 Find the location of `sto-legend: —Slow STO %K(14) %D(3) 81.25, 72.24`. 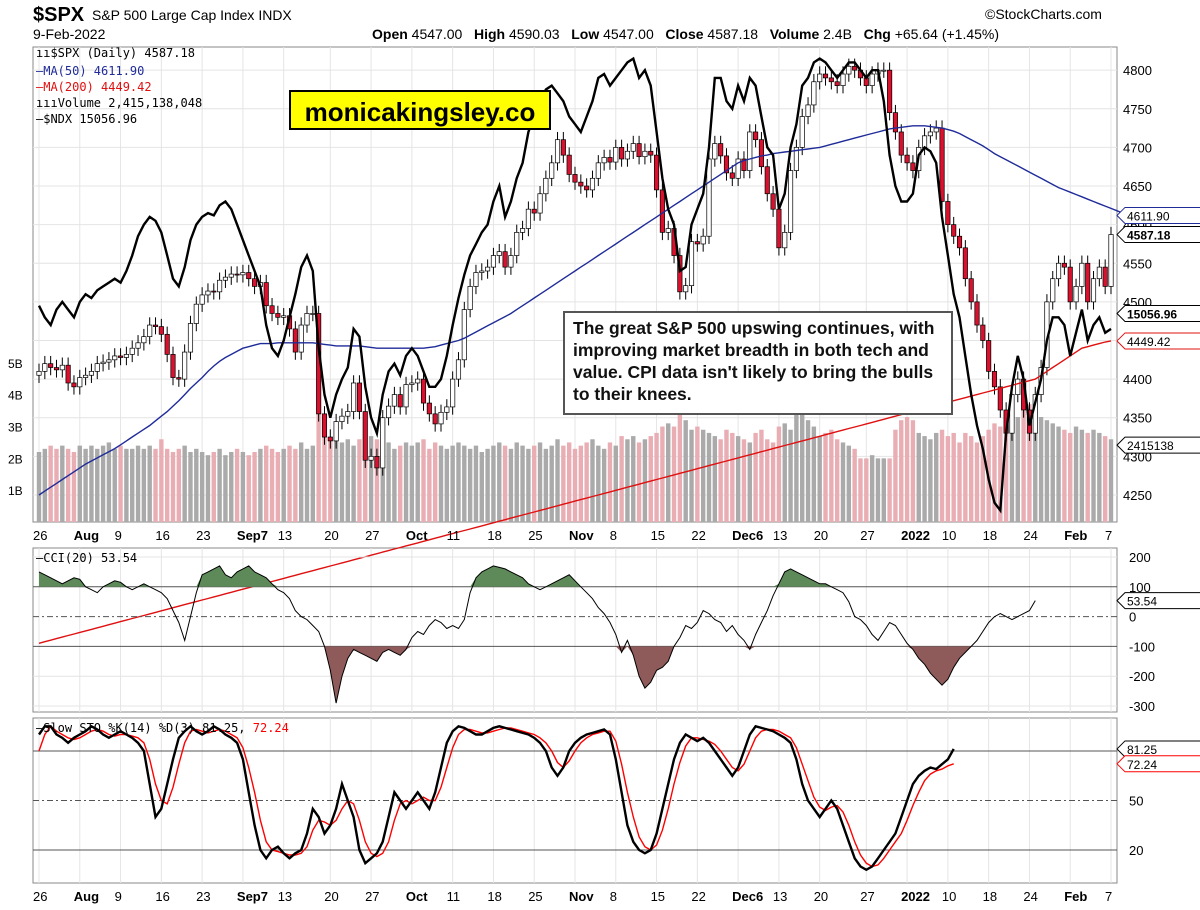

sto-legend: —Slow STO %K(14) %D(3) 81.25, 72.24 is located at coordinates (162, 728).